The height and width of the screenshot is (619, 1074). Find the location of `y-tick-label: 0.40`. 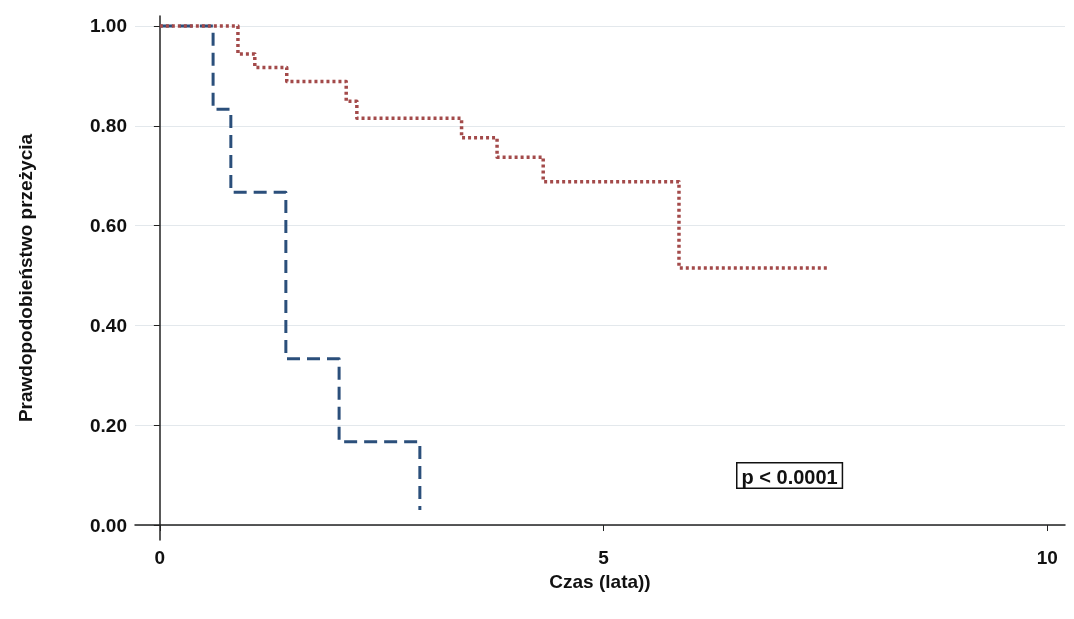

y-tick-label: 0.40 is located at coordinates (108, 325).